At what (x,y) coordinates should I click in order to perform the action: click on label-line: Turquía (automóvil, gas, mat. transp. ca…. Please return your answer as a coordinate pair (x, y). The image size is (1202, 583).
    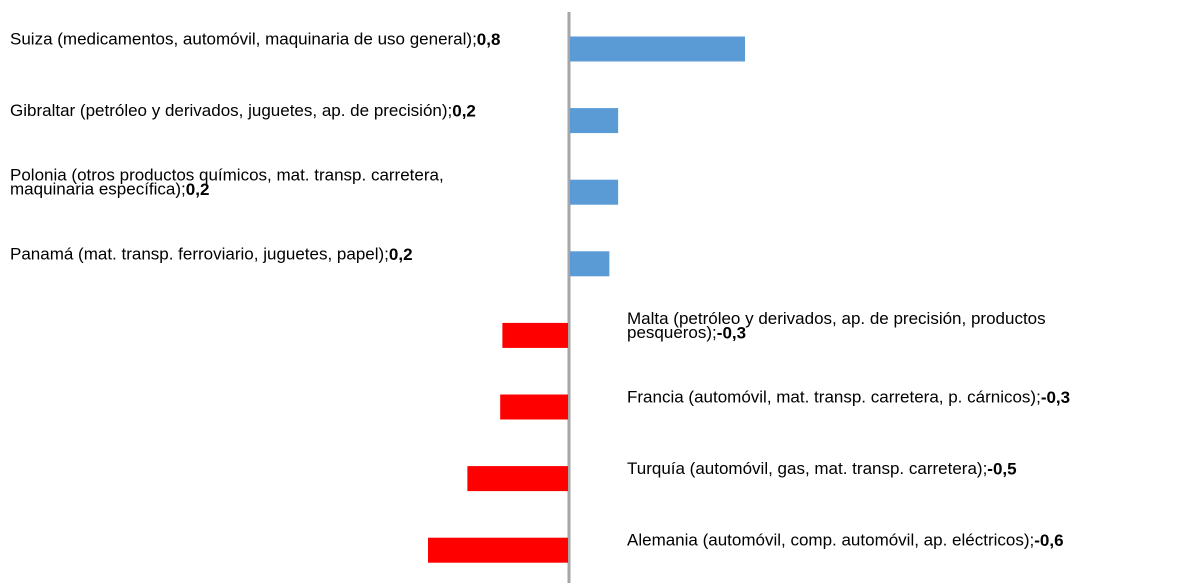
    Looking at the image, I should click on (807, 469).